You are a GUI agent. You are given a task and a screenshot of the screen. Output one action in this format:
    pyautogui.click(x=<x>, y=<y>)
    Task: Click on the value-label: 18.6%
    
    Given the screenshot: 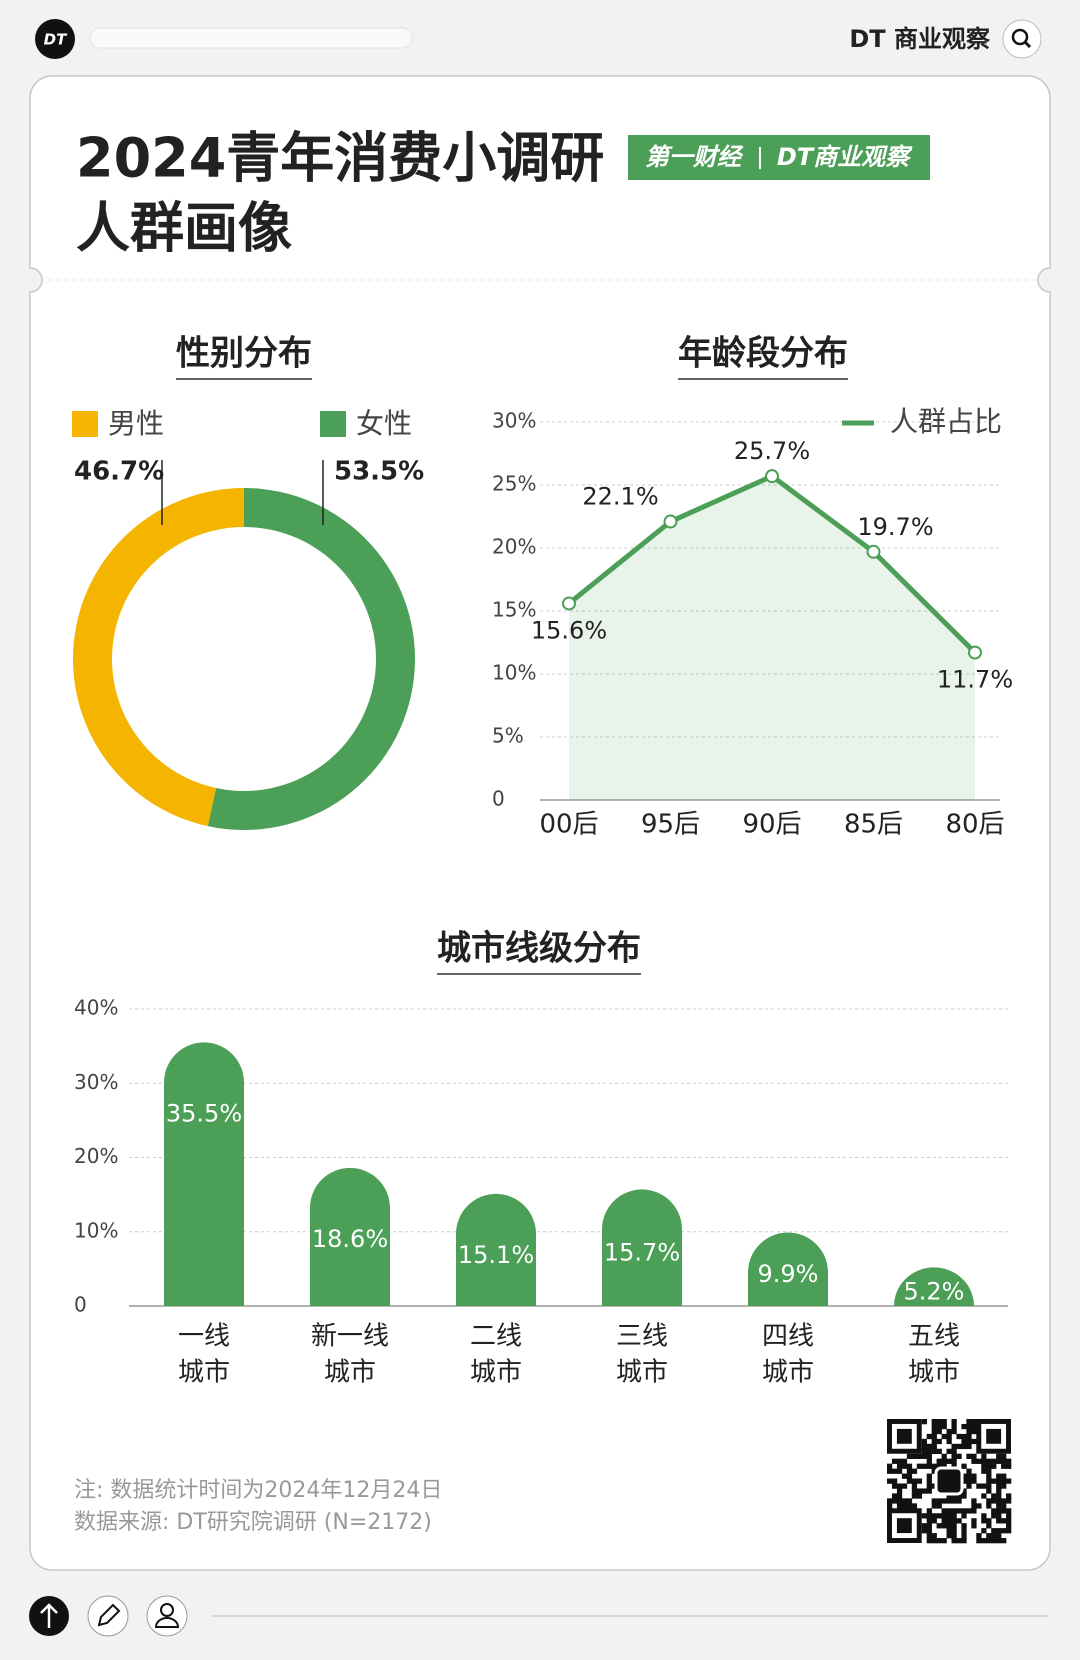 What is the action you would take?
    pyautogui.click(x=350, y=1239)
    